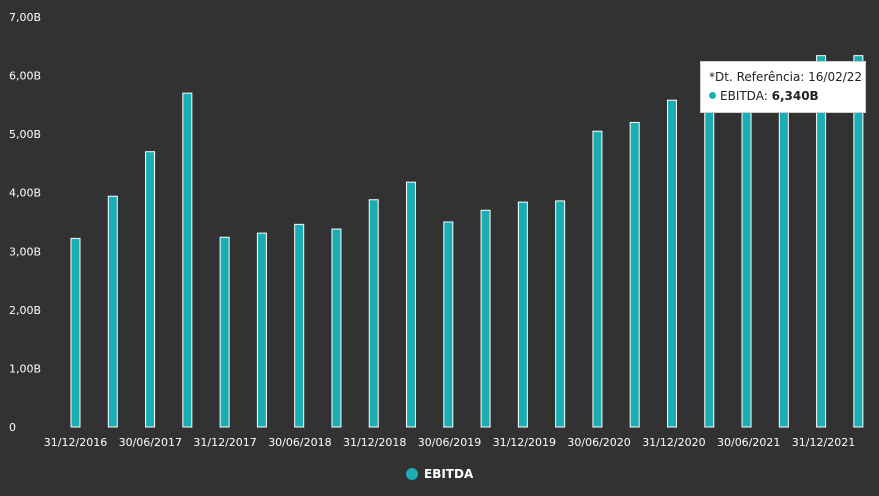 The image size is (879, 496). I want to click on legend-marker-icon, so click(412, 474).